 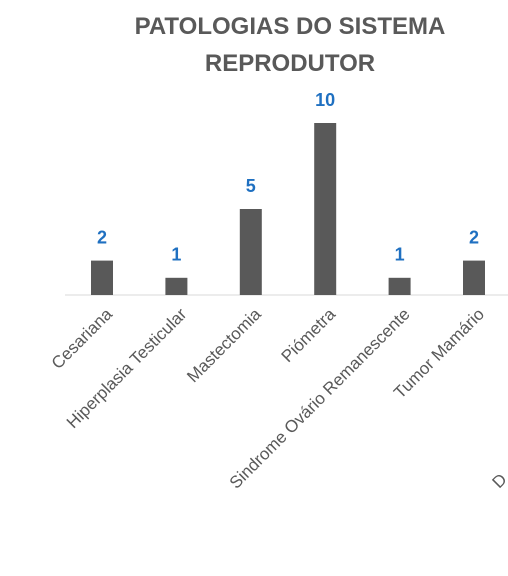 I want to click on x-tick-label: Cesariana, so click(x=82, y=338).